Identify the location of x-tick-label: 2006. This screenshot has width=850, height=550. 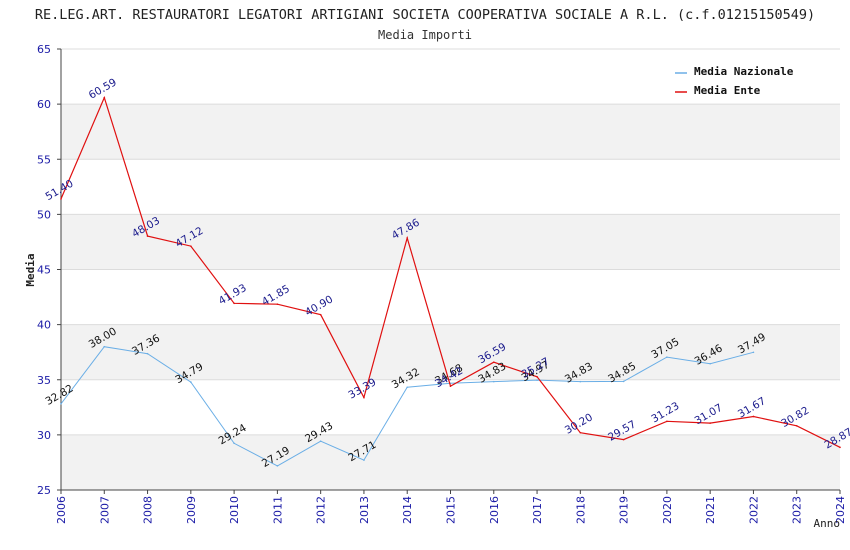
(61, 510).